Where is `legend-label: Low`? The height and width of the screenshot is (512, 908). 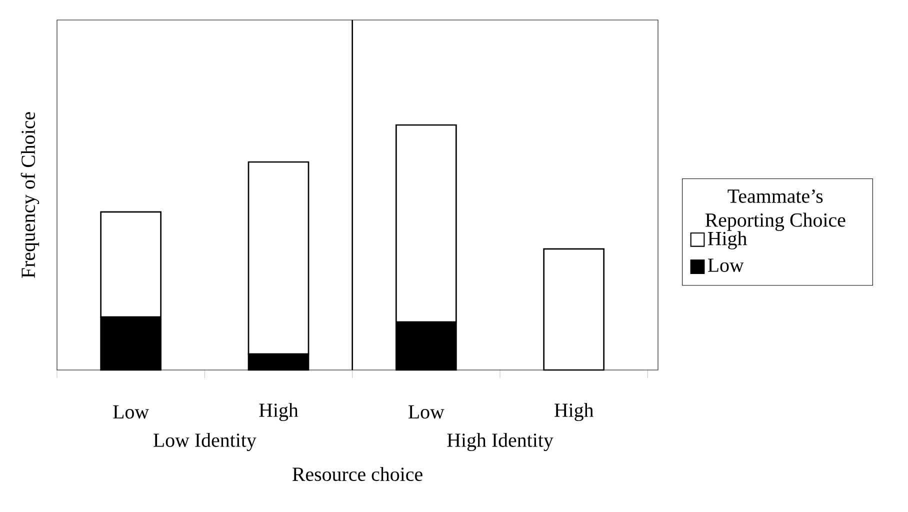
legend-label: Low is located at coordinates (726, 265).